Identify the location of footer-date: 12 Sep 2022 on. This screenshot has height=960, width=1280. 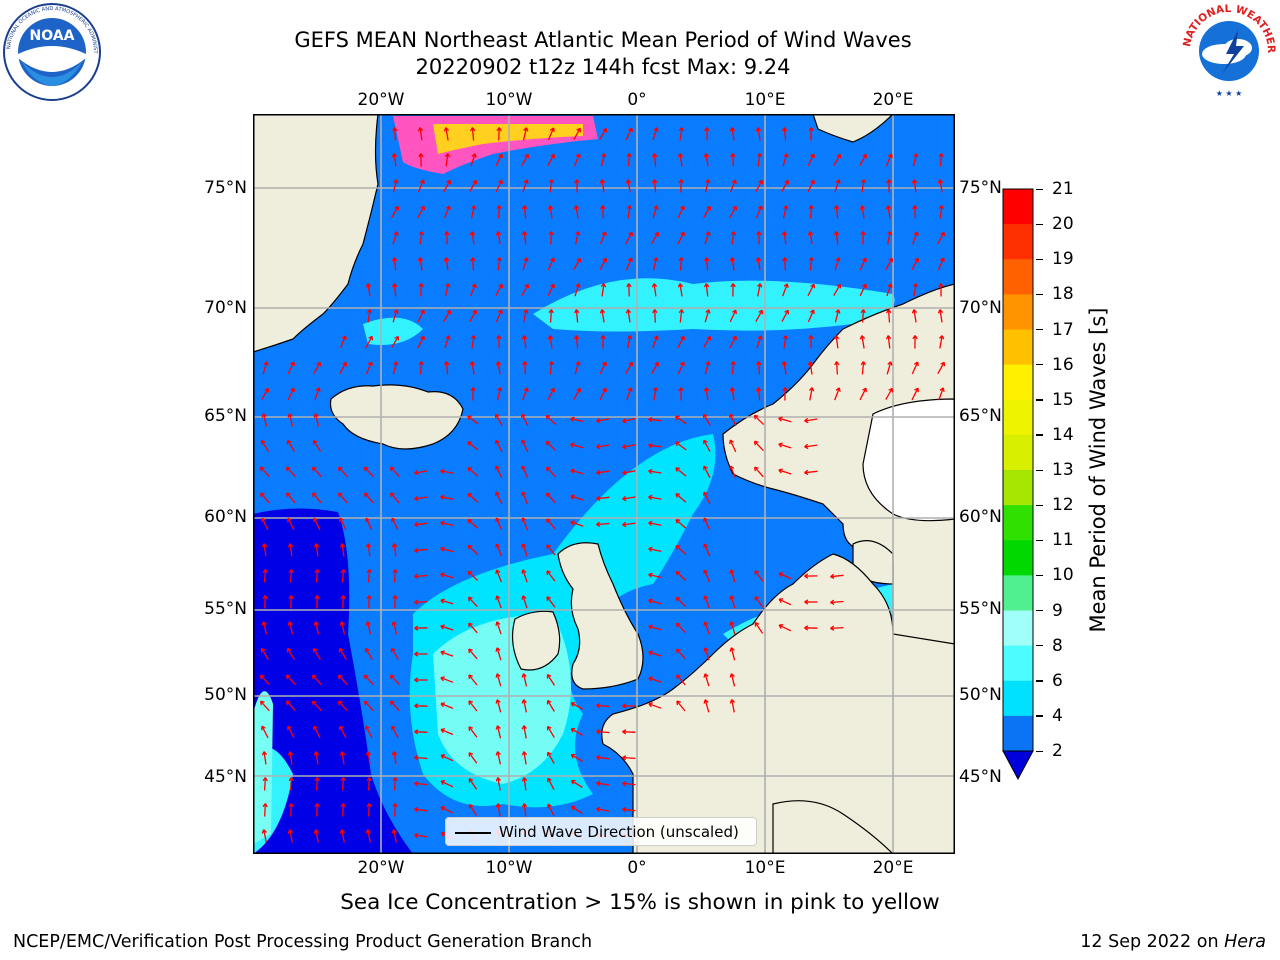
(1149, 942).